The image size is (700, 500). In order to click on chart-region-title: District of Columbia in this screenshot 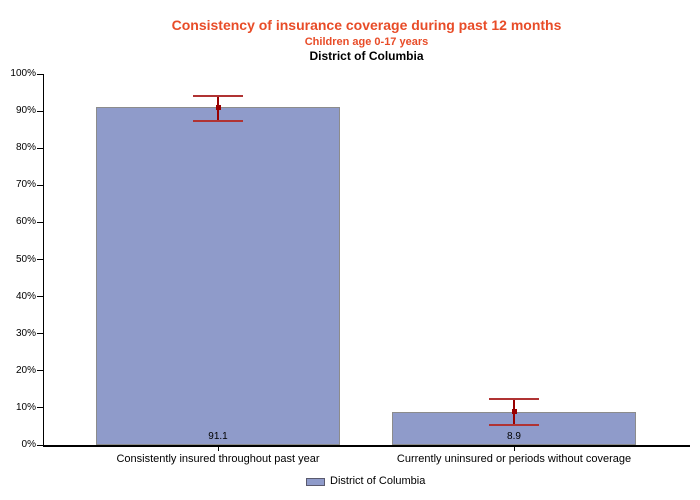, I will do `click(366, 56)`.